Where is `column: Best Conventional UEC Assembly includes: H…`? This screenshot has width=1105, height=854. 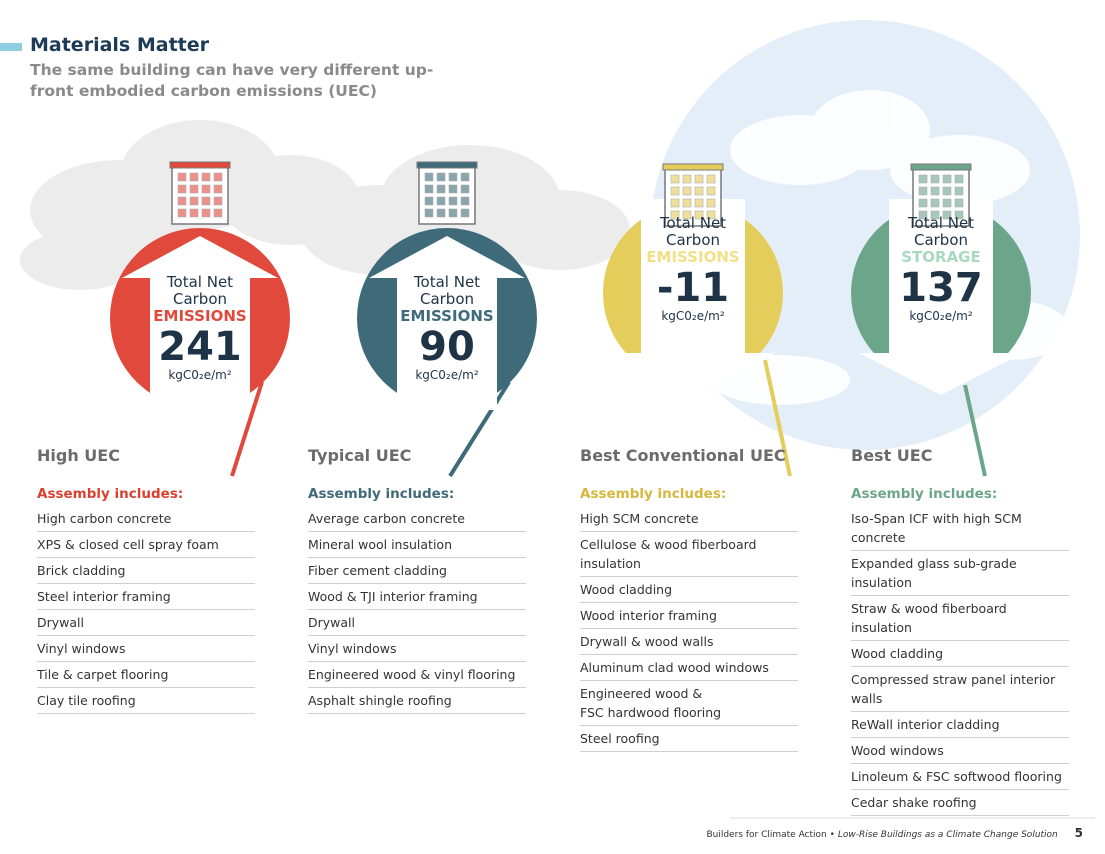
column: Best Conventional UEC Assembly includes: H… is located at coordinates (689, 599).